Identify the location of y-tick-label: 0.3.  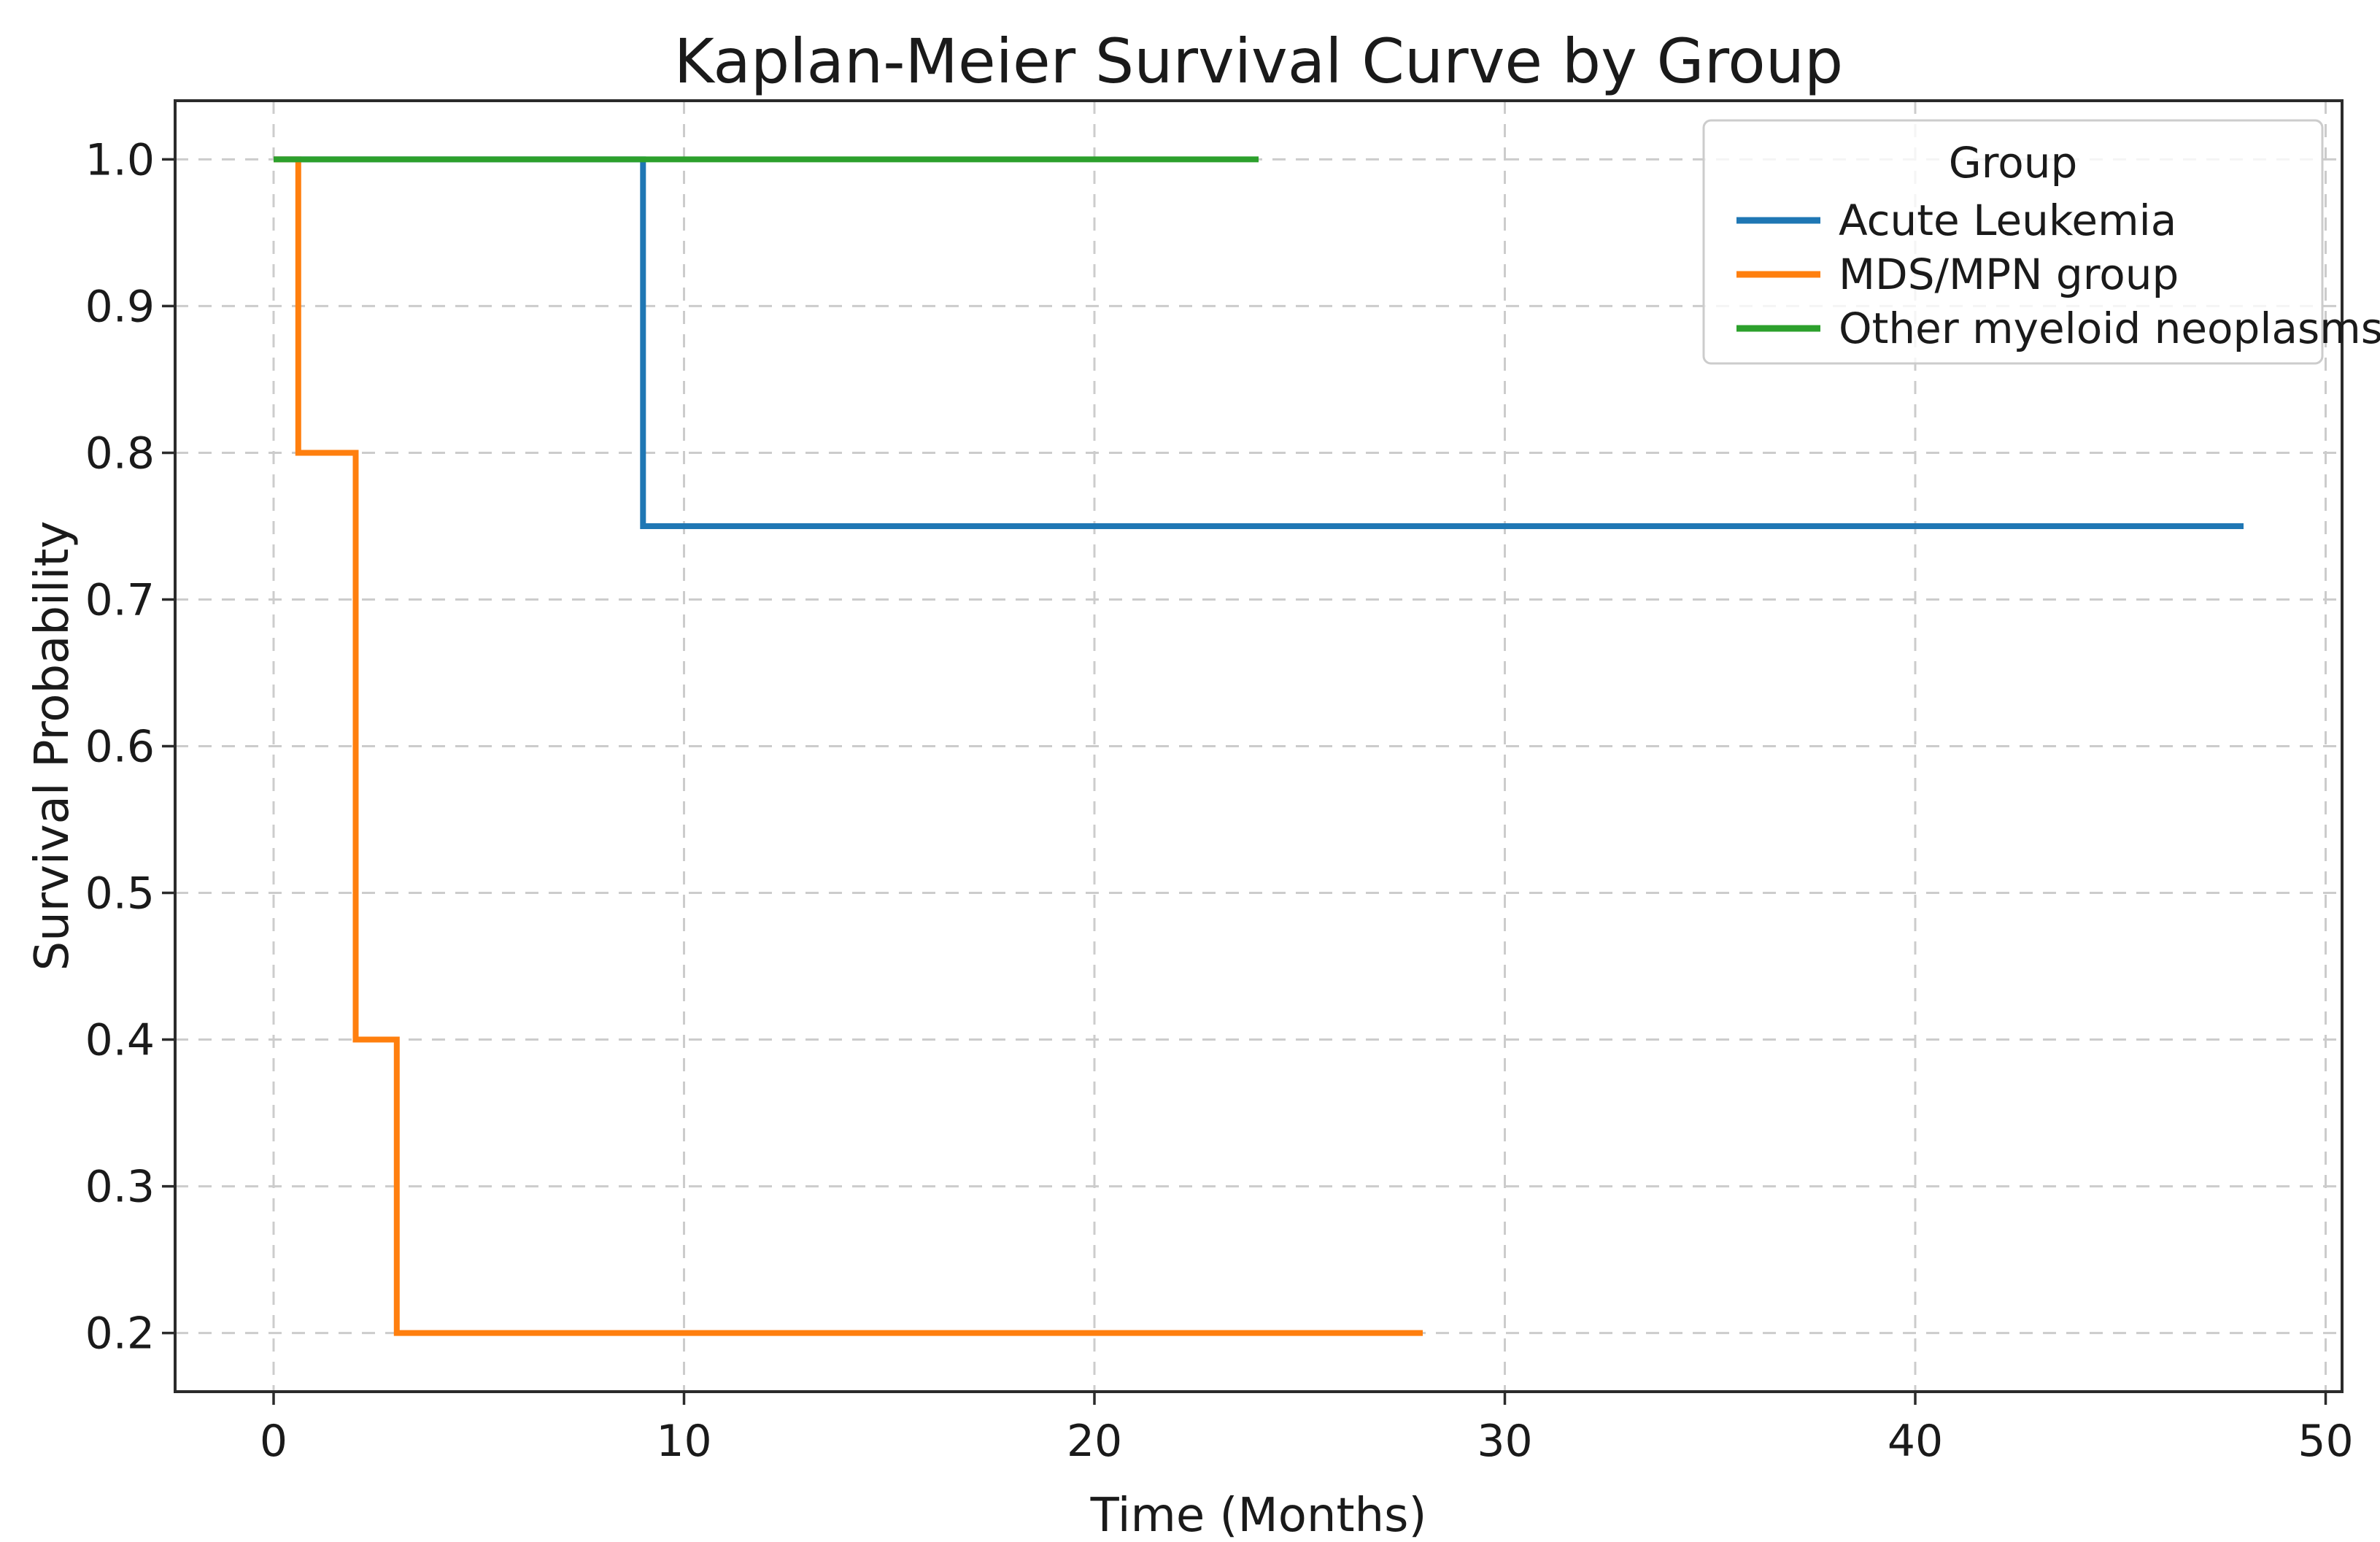
(120, 1187).